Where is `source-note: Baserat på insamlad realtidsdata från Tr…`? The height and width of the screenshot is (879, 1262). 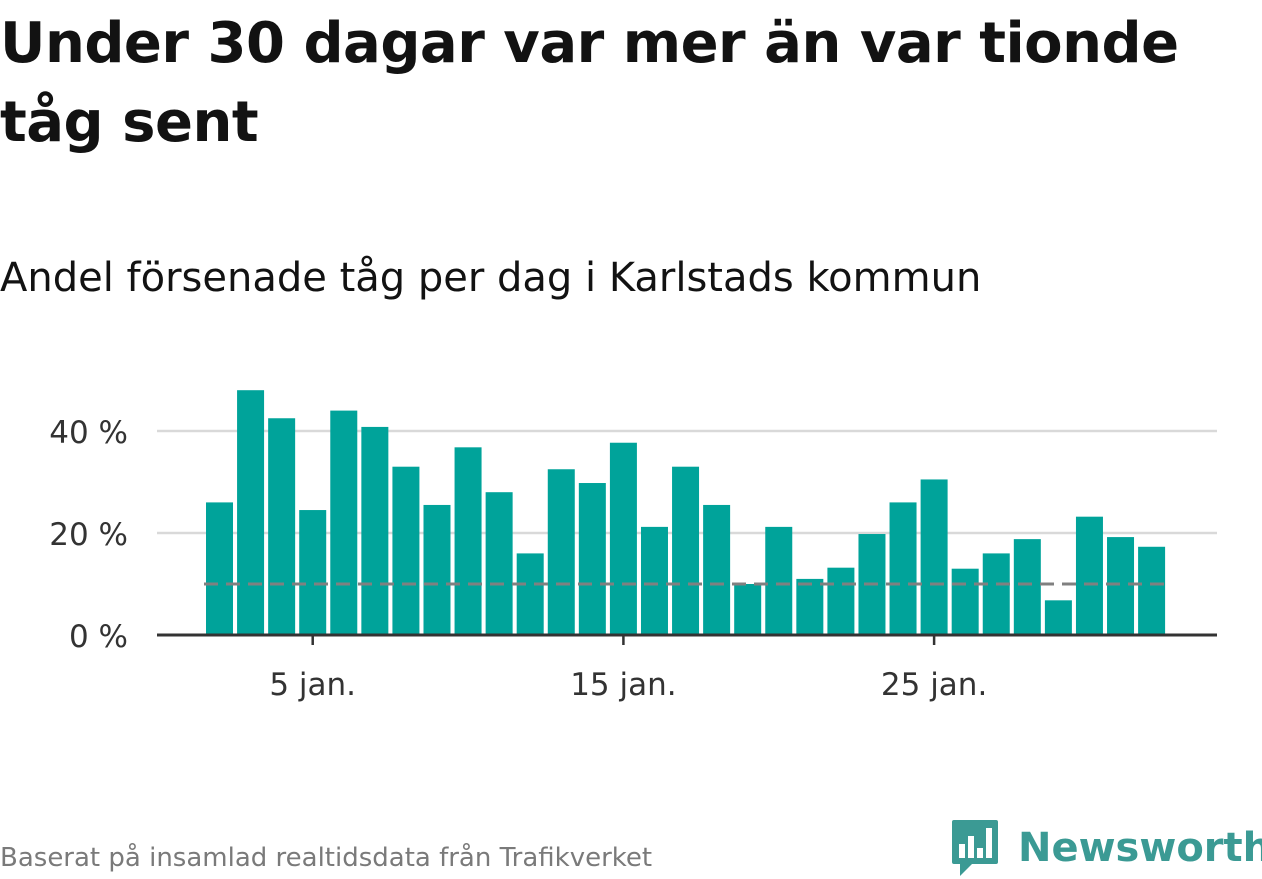 source-note: Baserat på insamlad realtidsdata från Tr… is located at coordinates (326, 858).